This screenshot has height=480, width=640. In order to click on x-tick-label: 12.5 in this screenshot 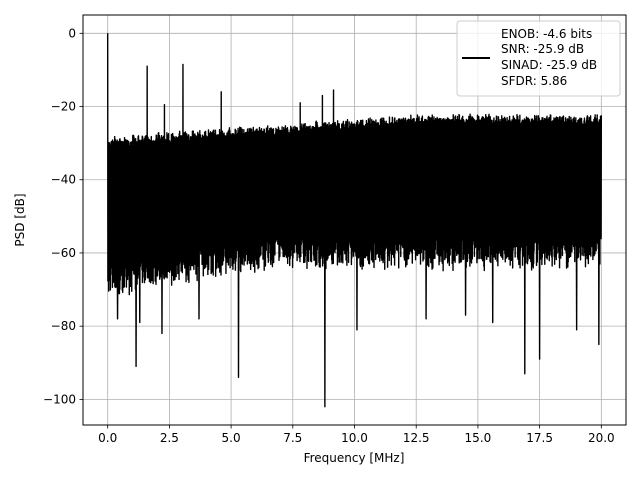, I will do `click(416, 438)`.